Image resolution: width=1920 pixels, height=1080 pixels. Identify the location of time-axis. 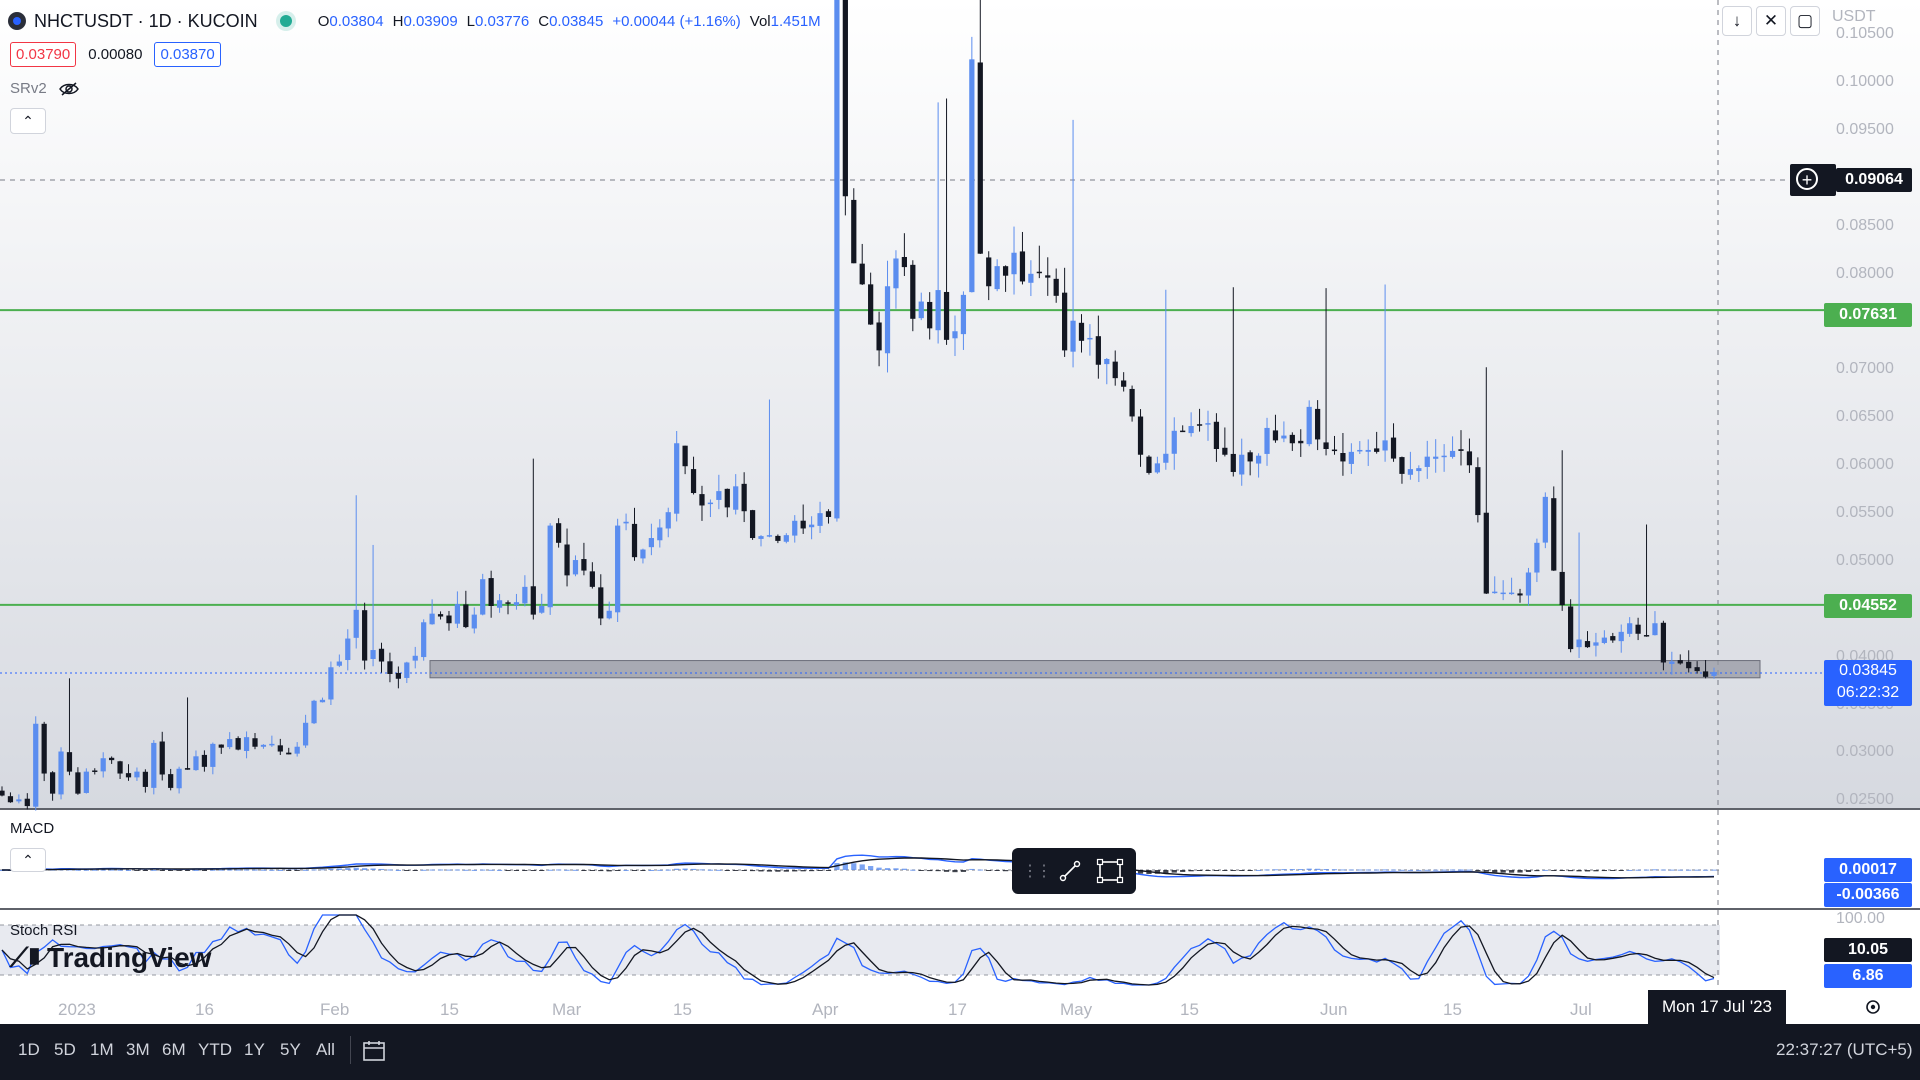
(960, 1008).